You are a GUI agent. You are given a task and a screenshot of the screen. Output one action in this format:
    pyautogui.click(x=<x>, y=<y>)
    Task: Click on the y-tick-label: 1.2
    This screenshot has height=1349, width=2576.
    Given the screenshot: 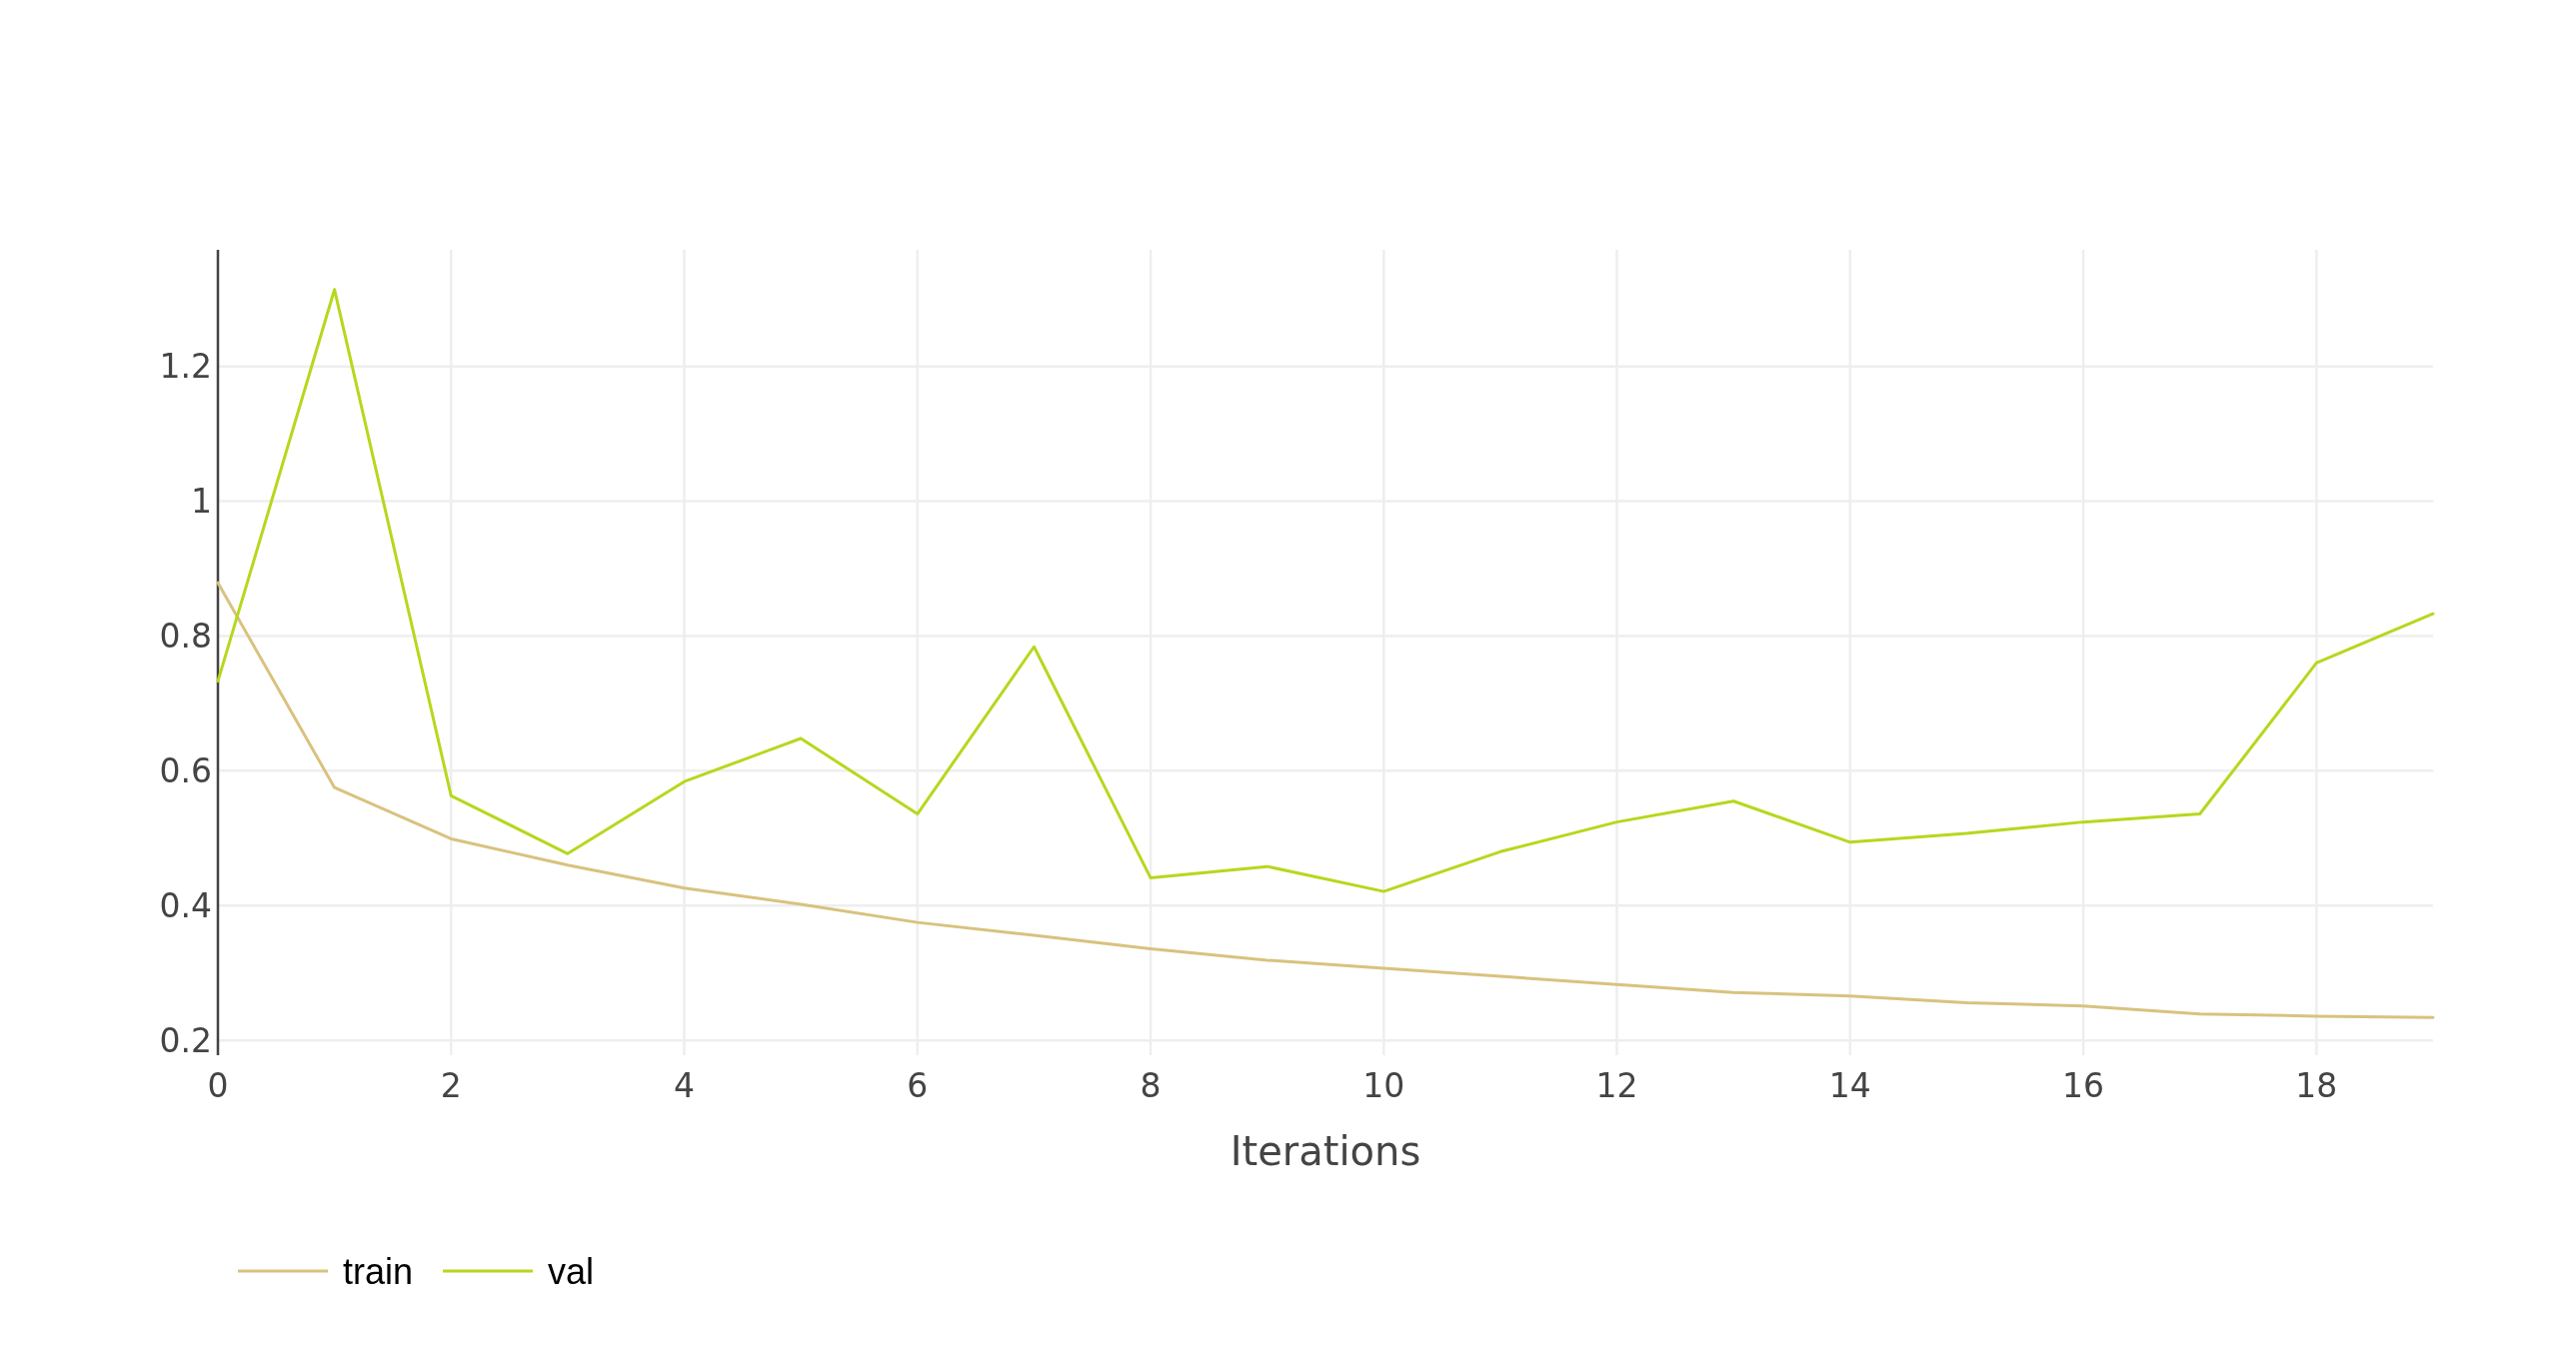 What is the action you would take?
    pyautogui.click(x=186, y=367)
    